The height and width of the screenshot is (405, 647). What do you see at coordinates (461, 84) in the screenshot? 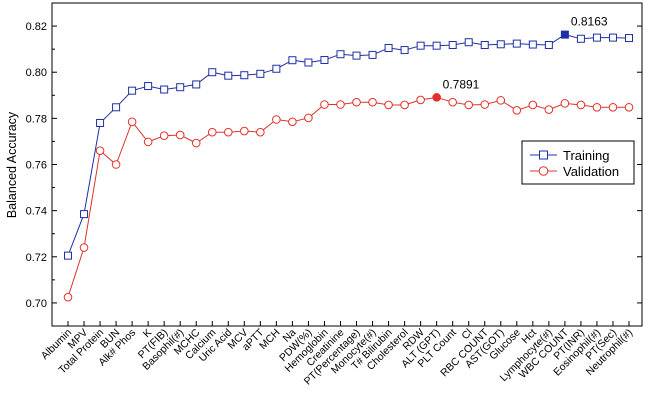
I see `validation-peak-label: 0.7891` at bounding box center [461, 84].